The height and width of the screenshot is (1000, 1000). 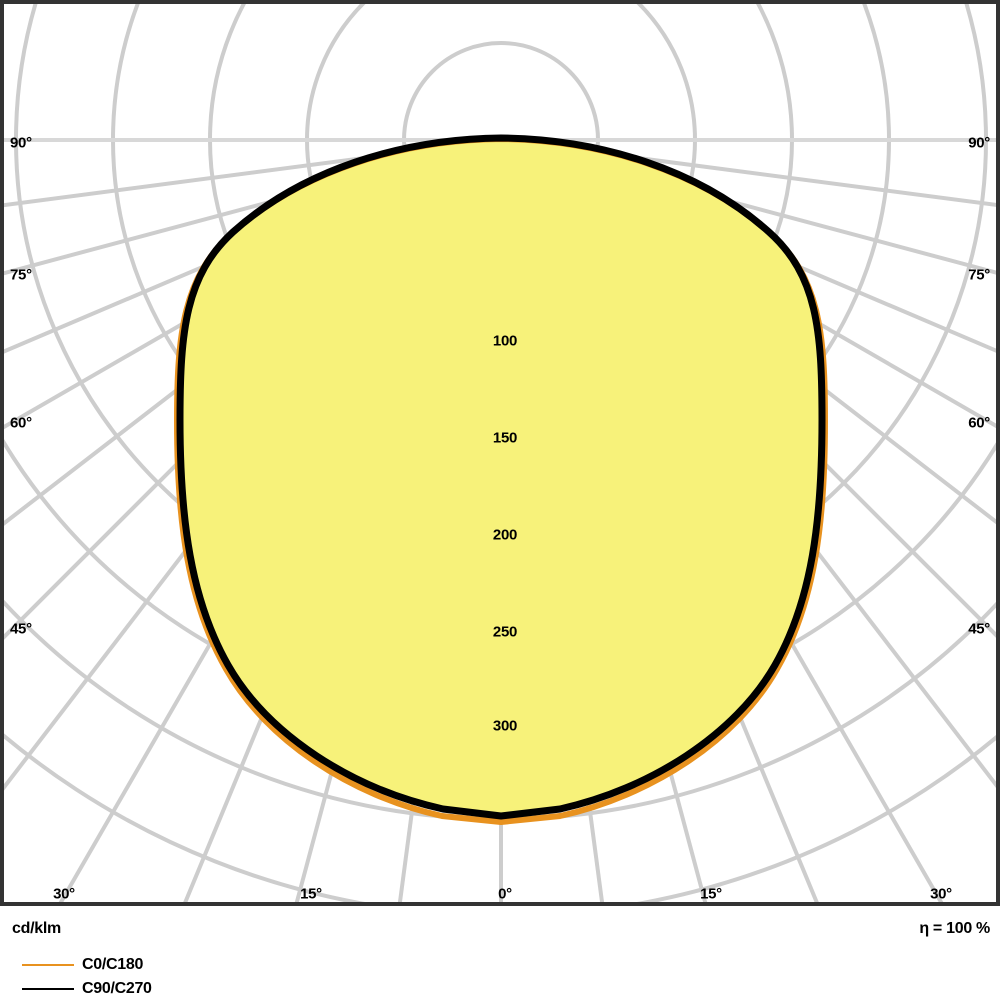 What do you see at coordinates (979, 143) in the screenshot?
I see `angle-label-right-90: 90°` at bounding box center [979, 143].